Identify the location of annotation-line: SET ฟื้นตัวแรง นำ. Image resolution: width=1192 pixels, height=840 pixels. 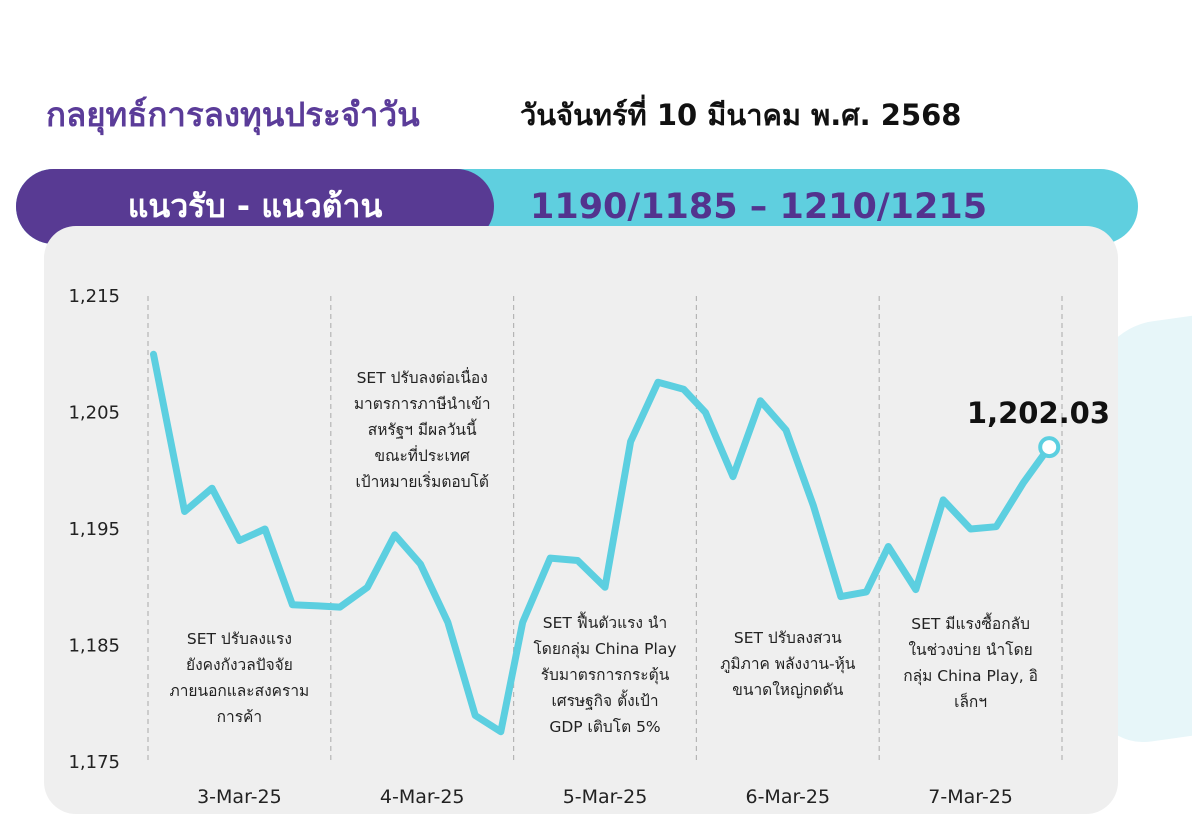
(605, 621).